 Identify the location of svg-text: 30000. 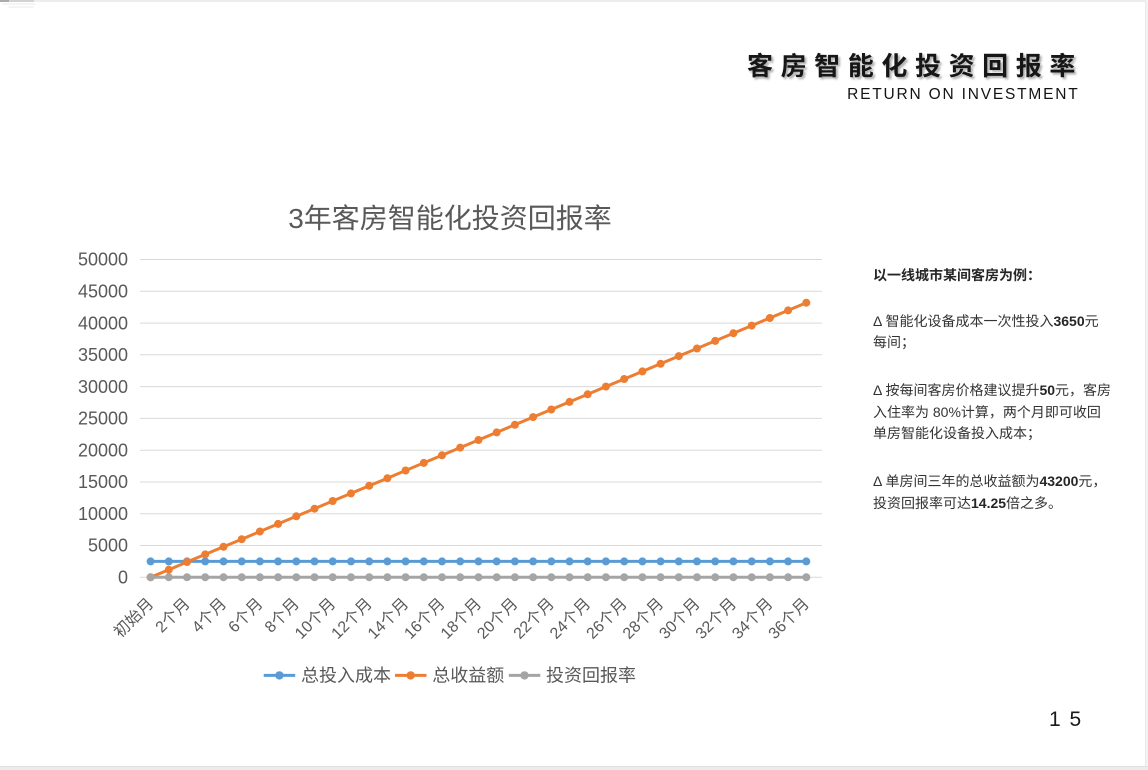
(103, 387).